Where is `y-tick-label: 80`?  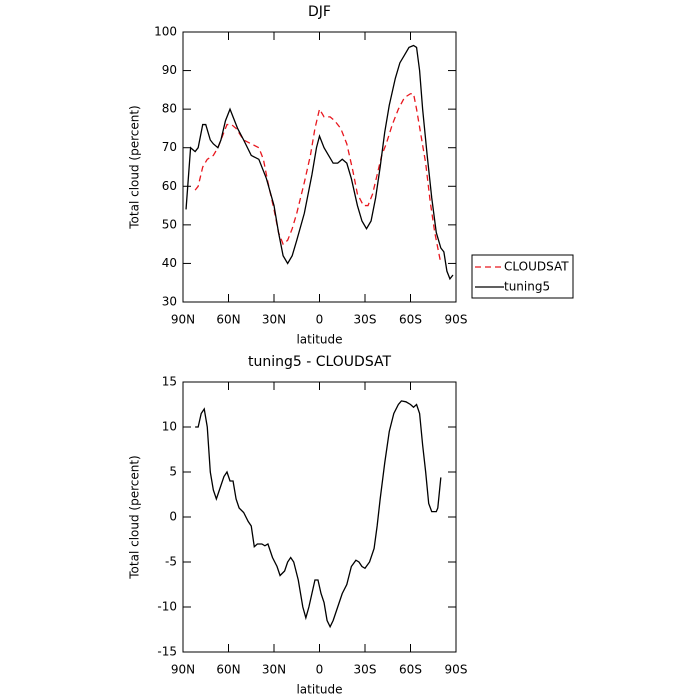 y-tick-label: 80 is located at coordinates (169, 109).